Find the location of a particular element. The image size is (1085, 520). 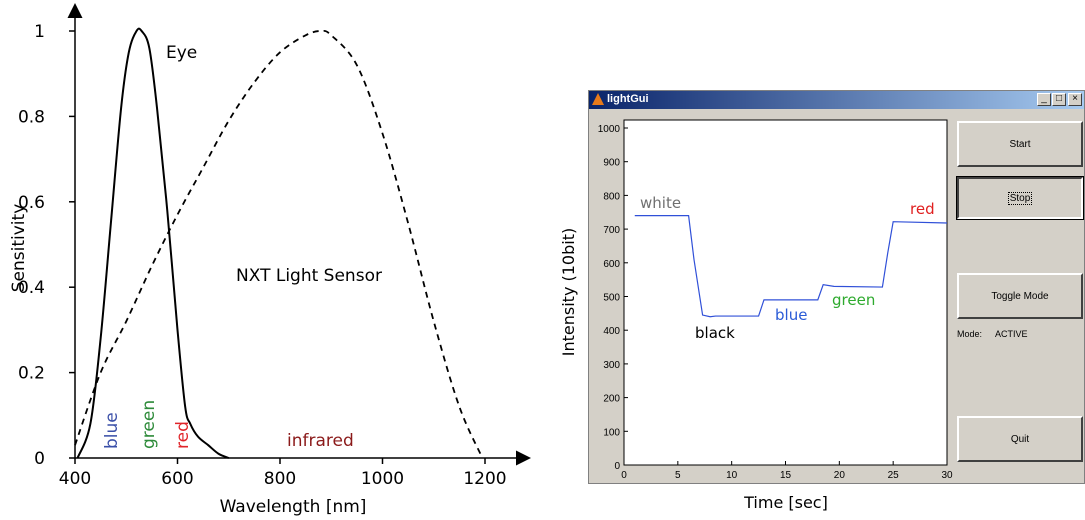

start-button: Start is located at coordinates (1020, 144).